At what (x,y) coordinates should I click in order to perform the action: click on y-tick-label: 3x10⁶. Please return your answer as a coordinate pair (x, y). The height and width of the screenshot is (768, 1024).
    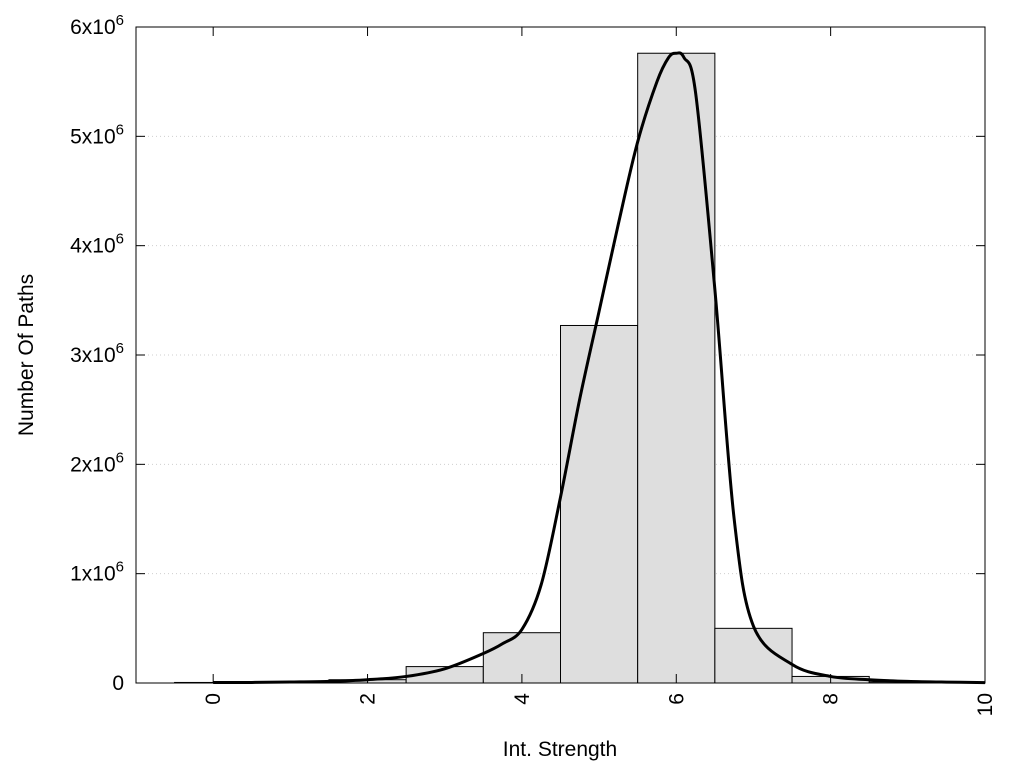
    Looking at the image, I should click on (97, 353).